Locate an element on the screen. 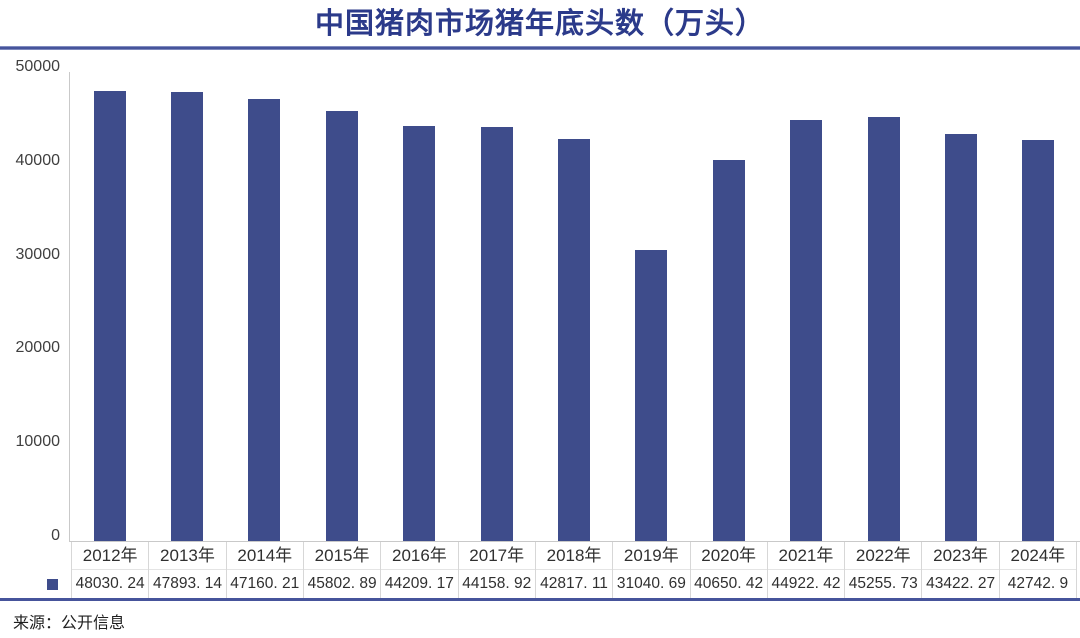  bar-2015年 is located at coordinates (341, 326).